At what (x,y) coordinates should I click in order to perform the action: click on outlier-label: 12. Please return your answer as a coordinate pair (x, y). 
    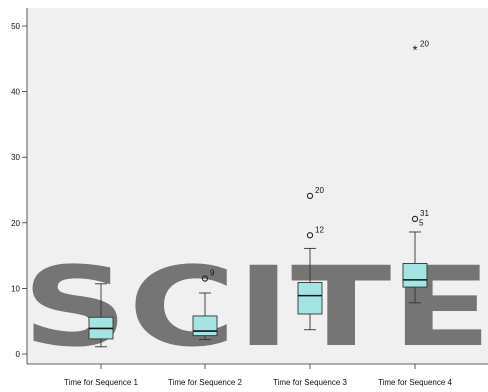
    Looking at the image, I should click on (319, 229).